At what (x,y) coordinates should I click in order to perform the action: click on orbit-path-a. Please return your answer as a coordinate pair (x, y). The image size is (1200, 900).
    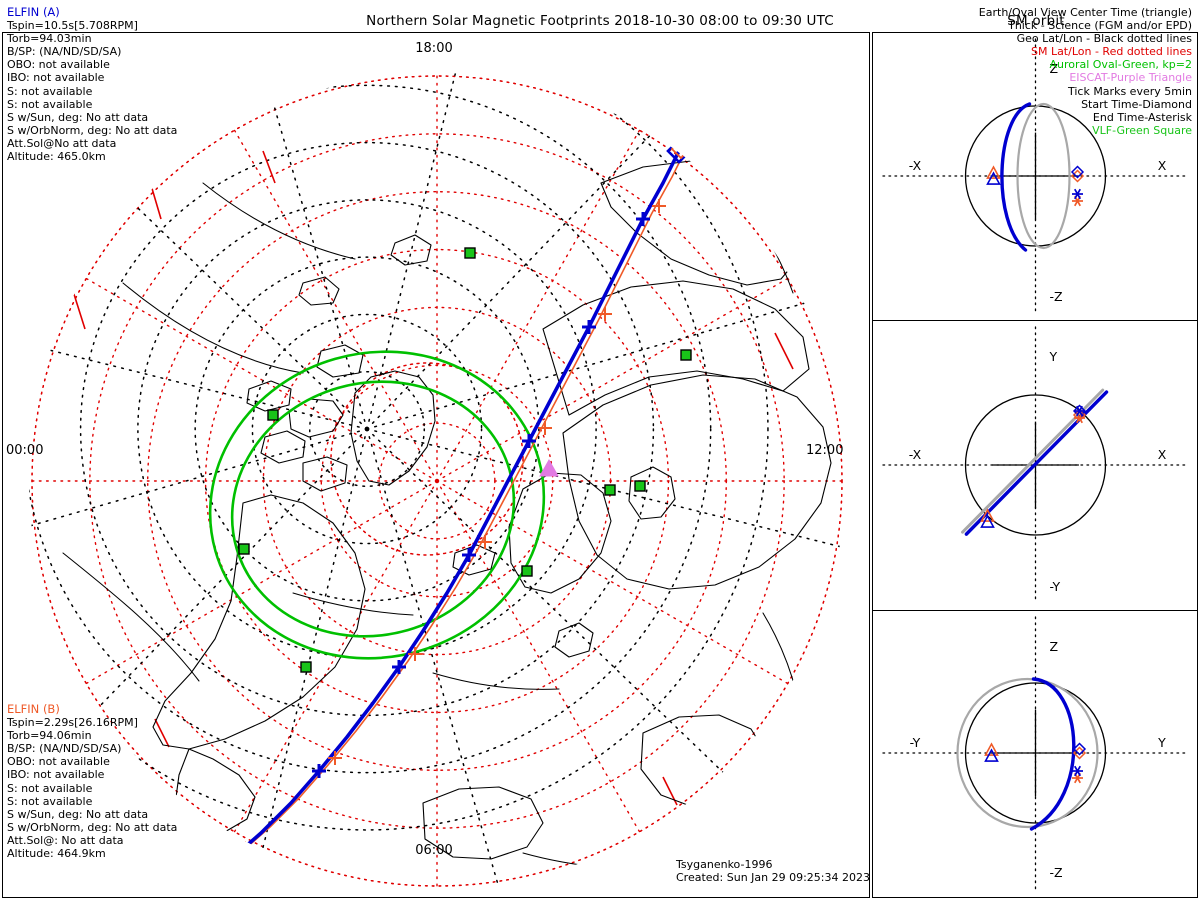
    Looking at the image, I should click on (1016, 177).